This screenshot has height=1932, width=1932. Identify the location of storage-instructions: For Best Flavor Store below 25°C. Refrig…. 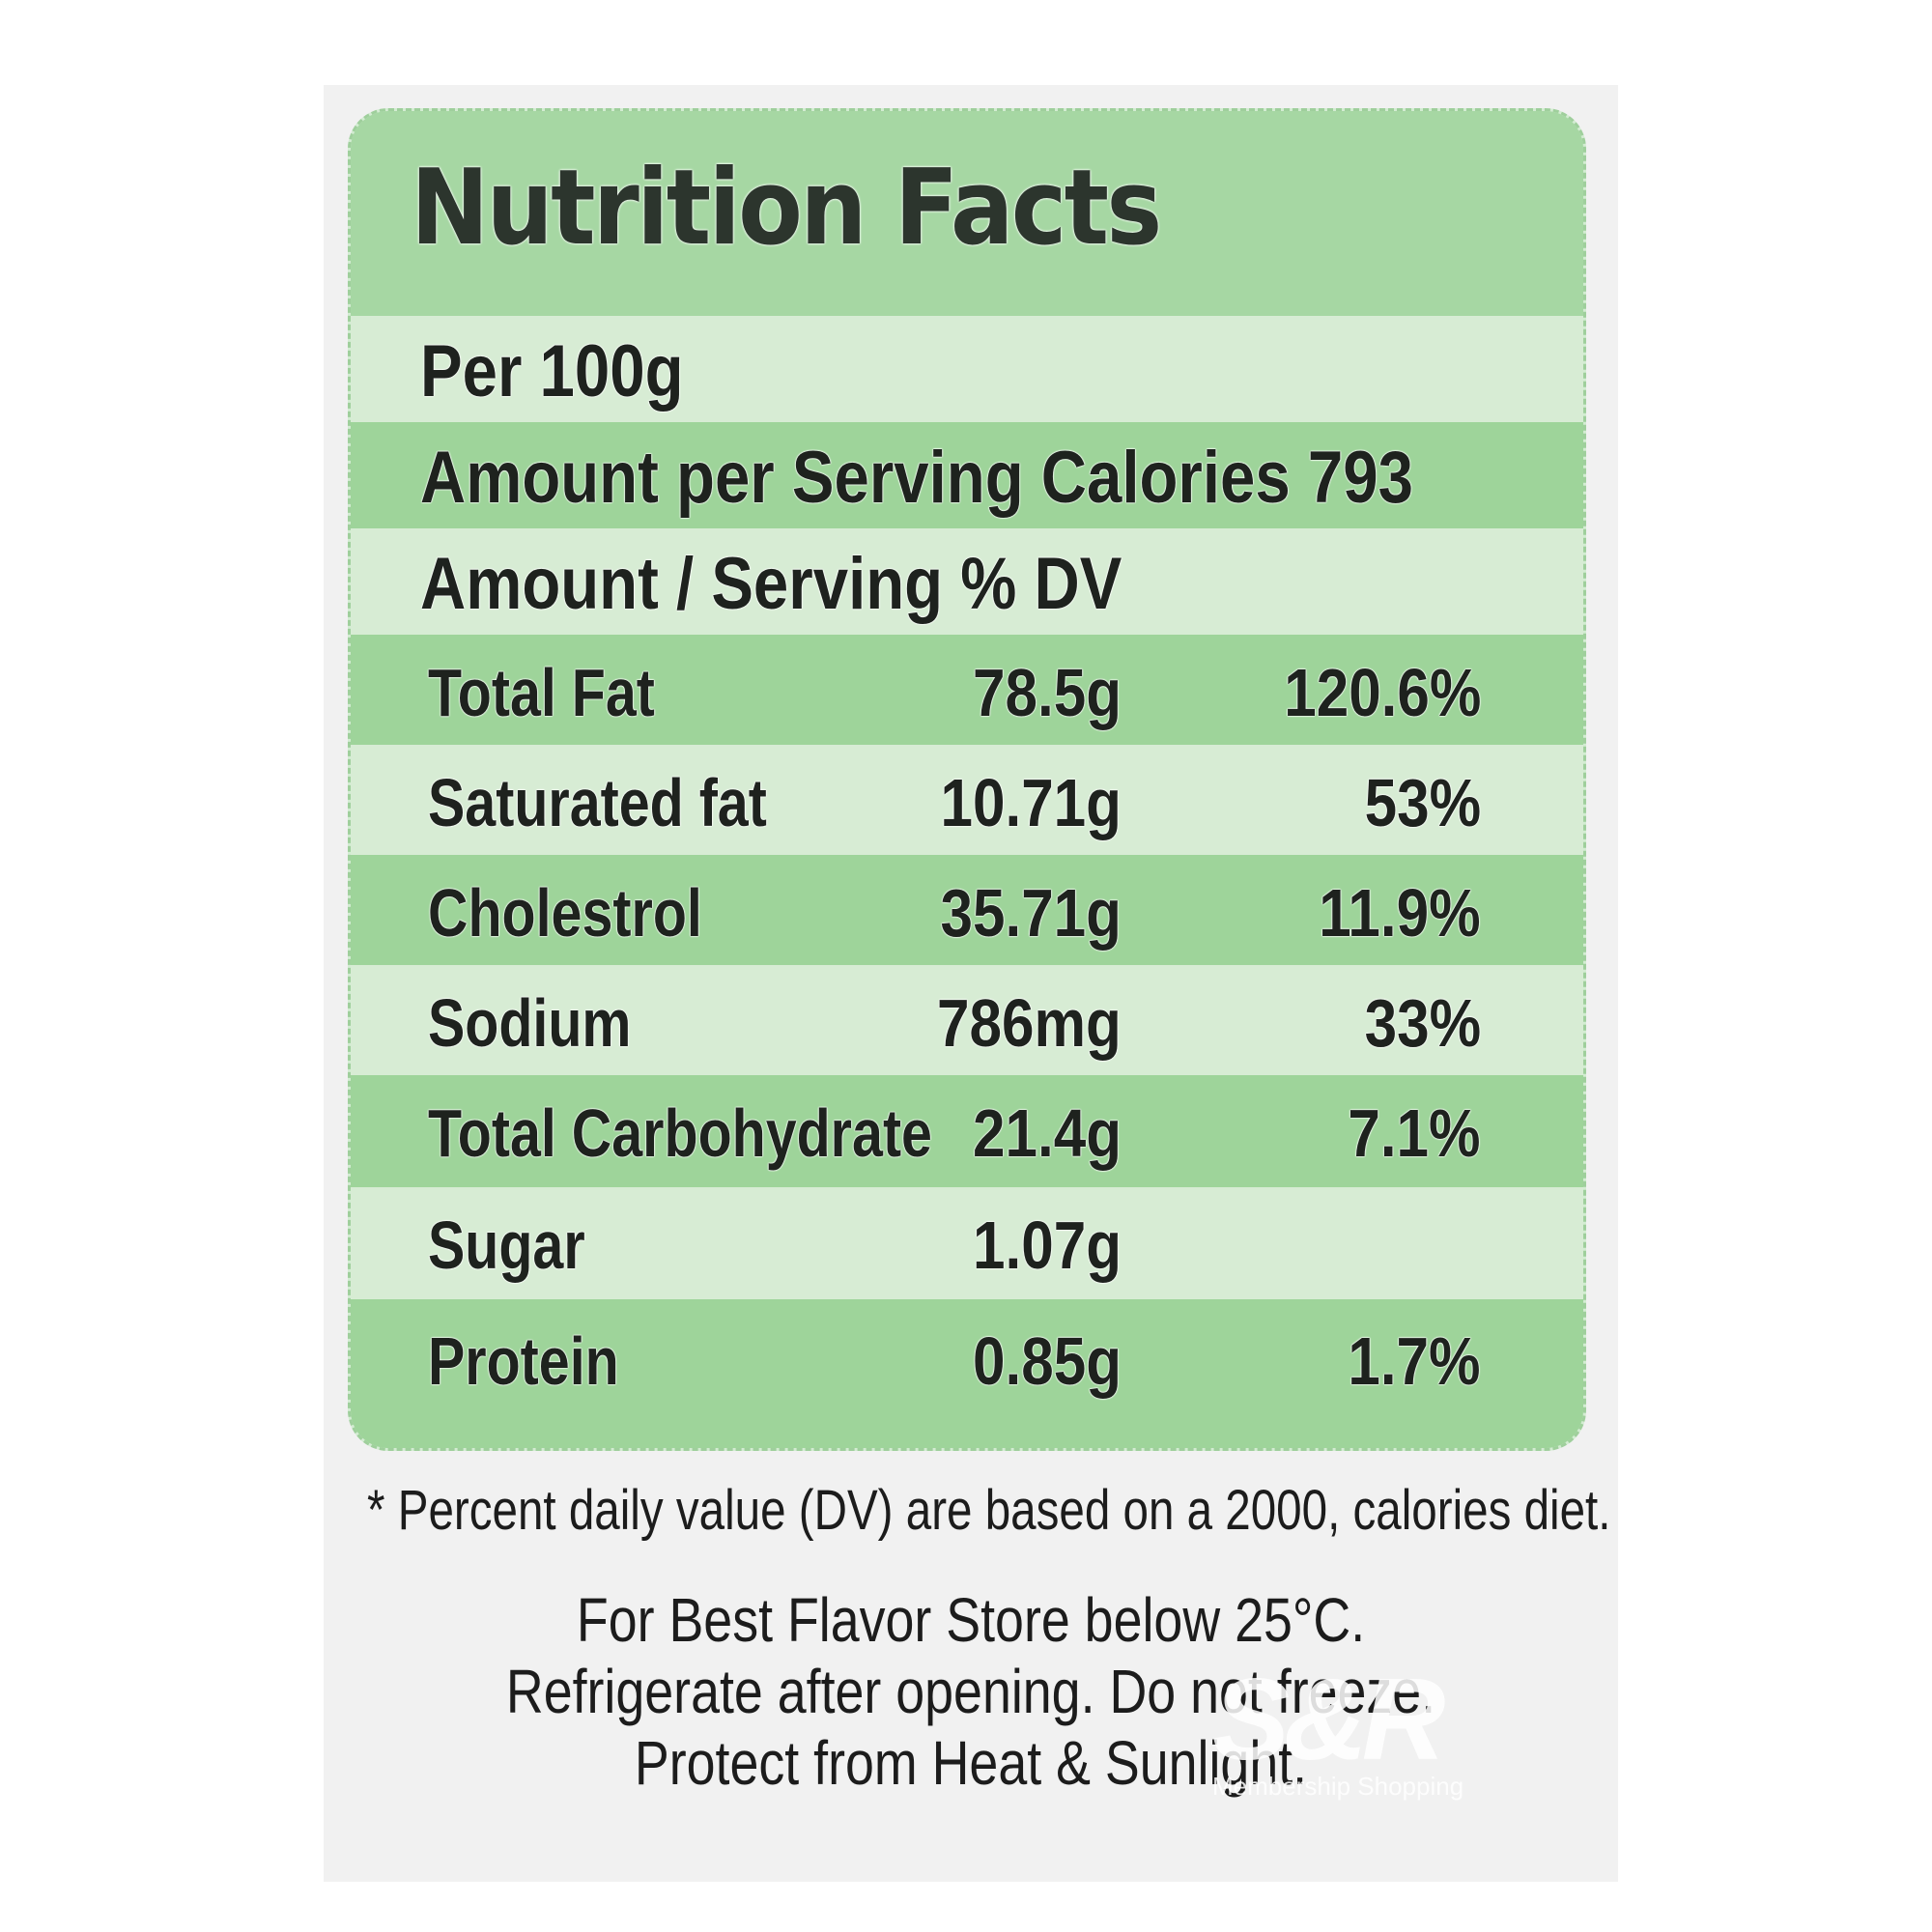
(971, 1691).